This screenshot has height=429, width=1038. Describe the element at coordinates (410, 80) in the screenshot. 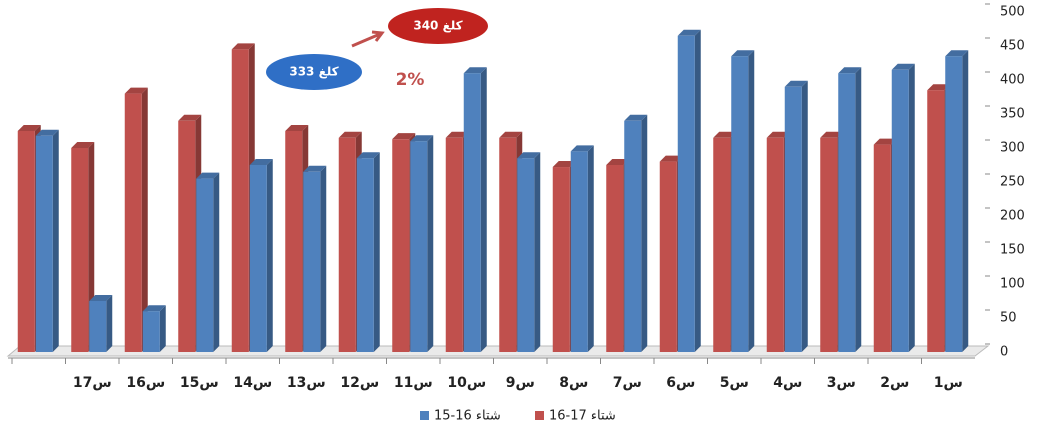

I see `annotation: 2%` at that location.